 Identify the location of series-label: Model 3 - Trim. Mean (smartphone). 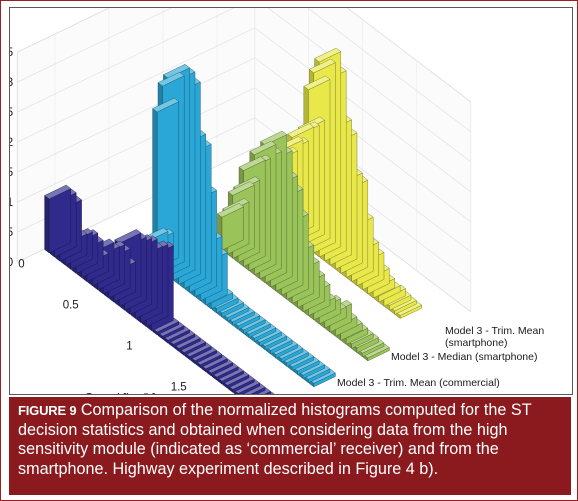
(494, 337).